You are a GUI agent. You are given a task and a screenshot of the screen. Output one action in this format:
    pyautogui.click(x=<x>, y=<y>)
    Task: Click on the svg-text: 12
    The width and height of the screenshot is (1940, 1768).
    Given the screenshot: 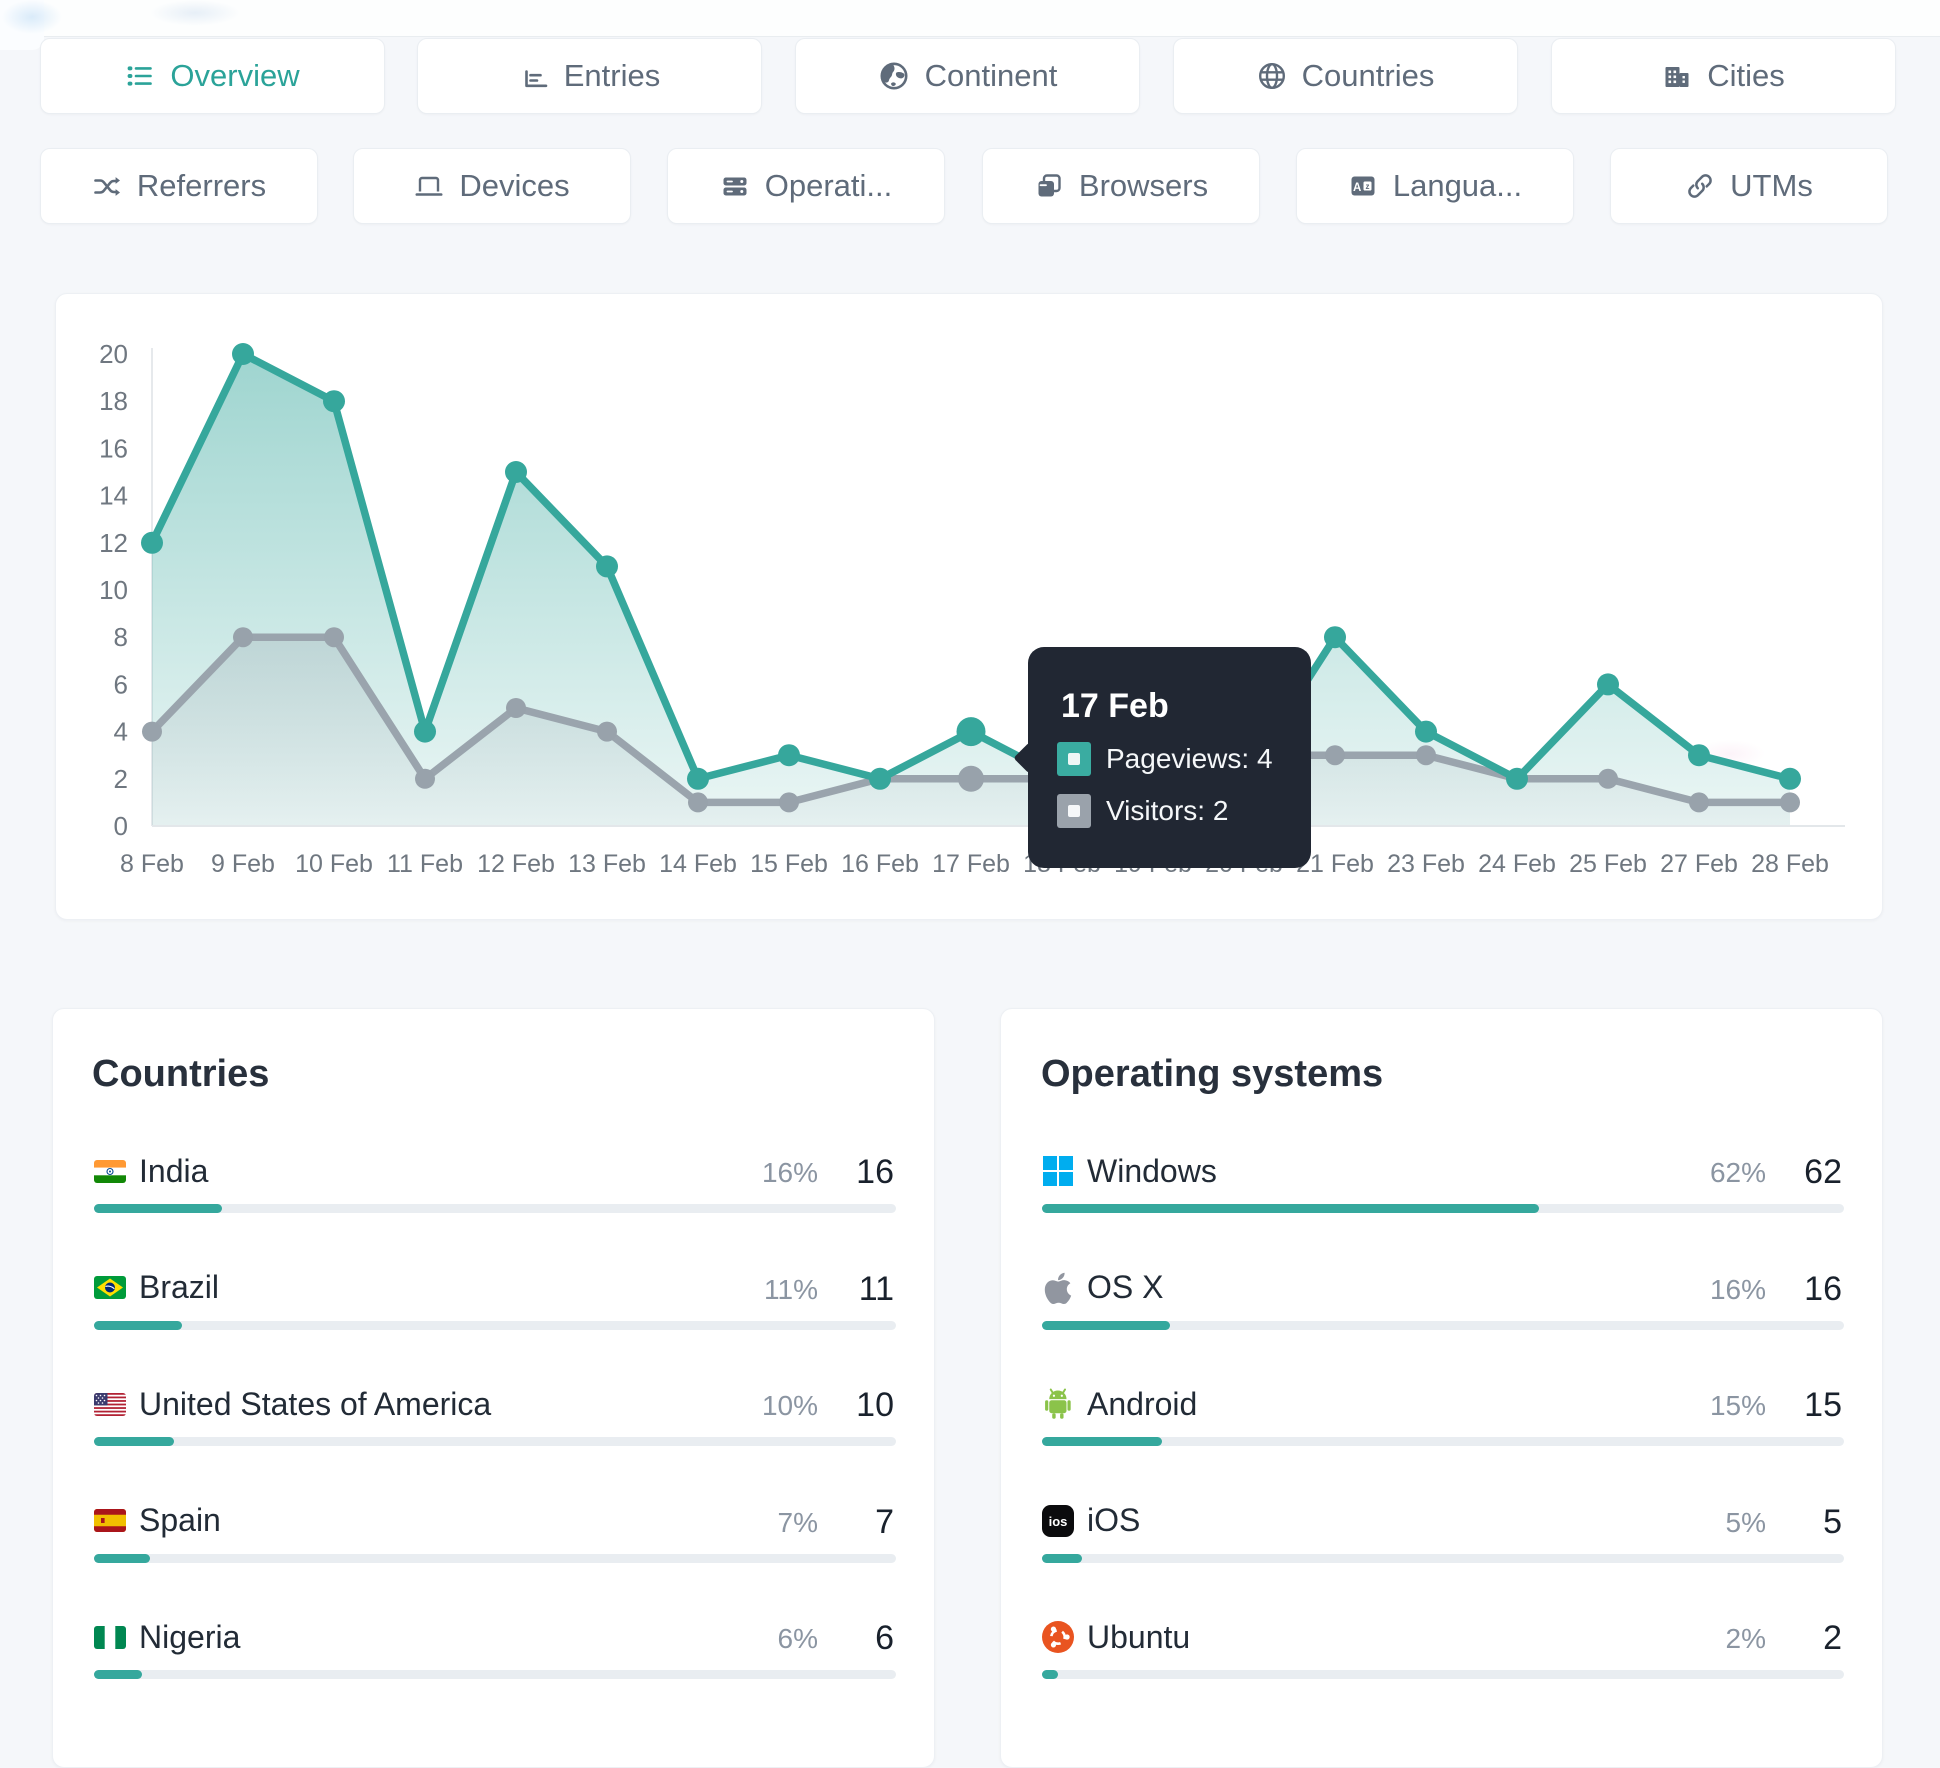 What is the action you would take?
    pyautogui.click(x=113, y=543)
    